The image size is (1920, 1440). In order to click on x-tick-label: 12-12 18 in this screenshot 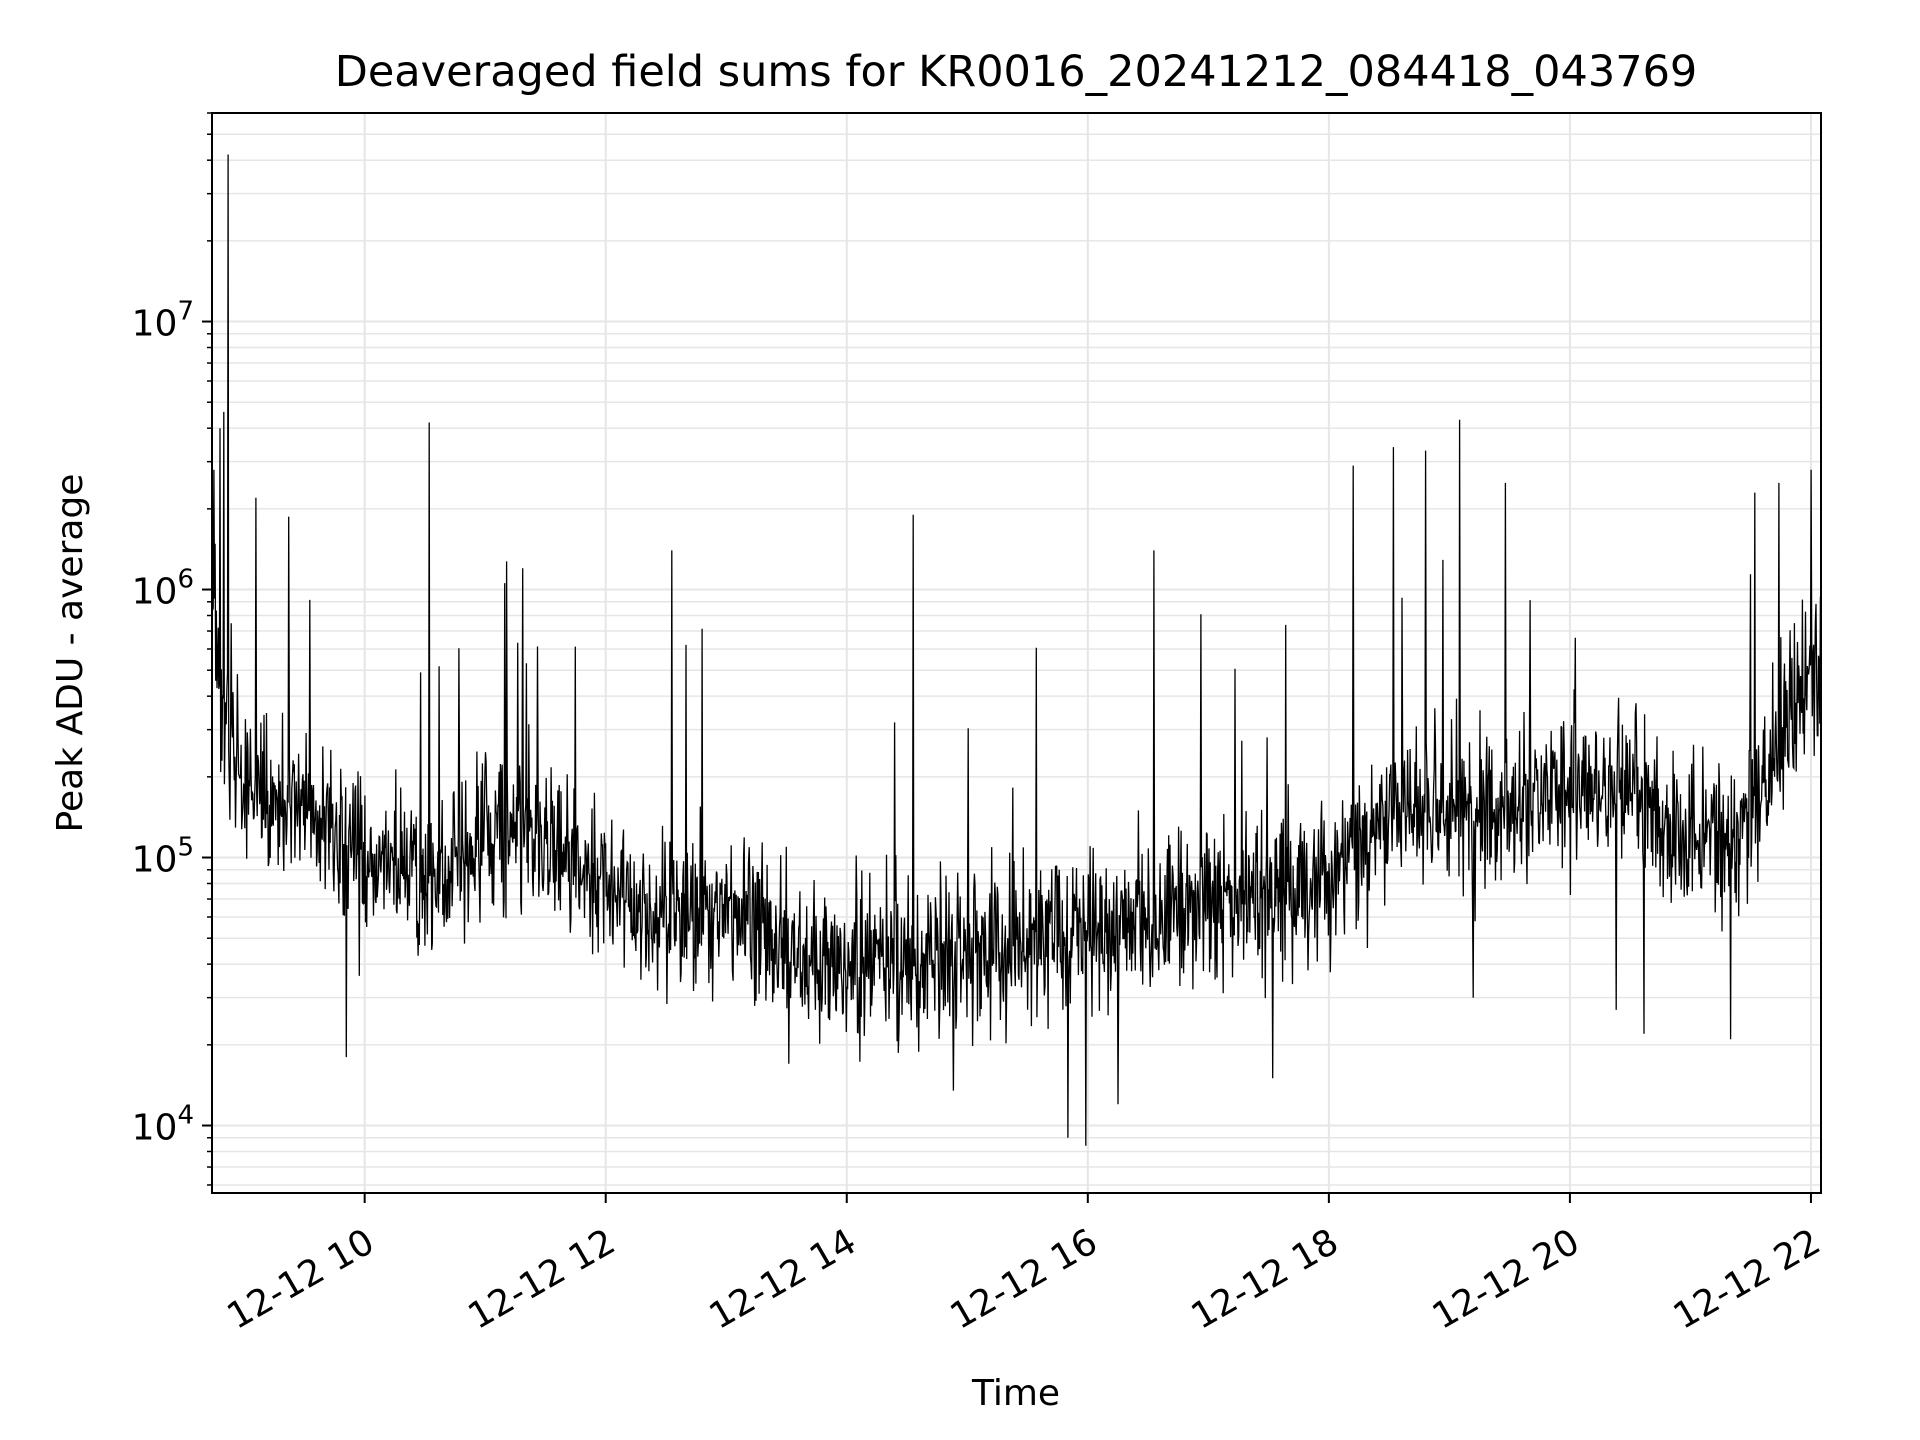, I will do `click(1265, 1279)`.